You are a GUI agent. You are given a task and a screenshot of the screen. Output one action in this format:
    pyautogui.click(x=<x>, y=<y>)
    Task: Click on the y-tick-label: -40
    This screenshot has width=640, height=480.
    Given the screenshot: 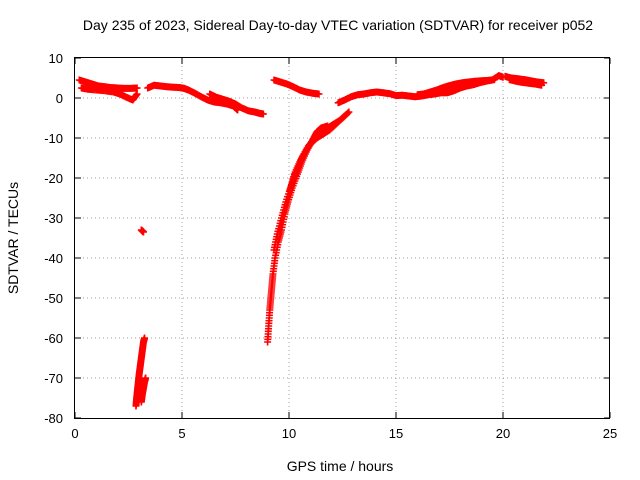 What is the action you would take?
    pyautogui.click(x=53, y=258)
    